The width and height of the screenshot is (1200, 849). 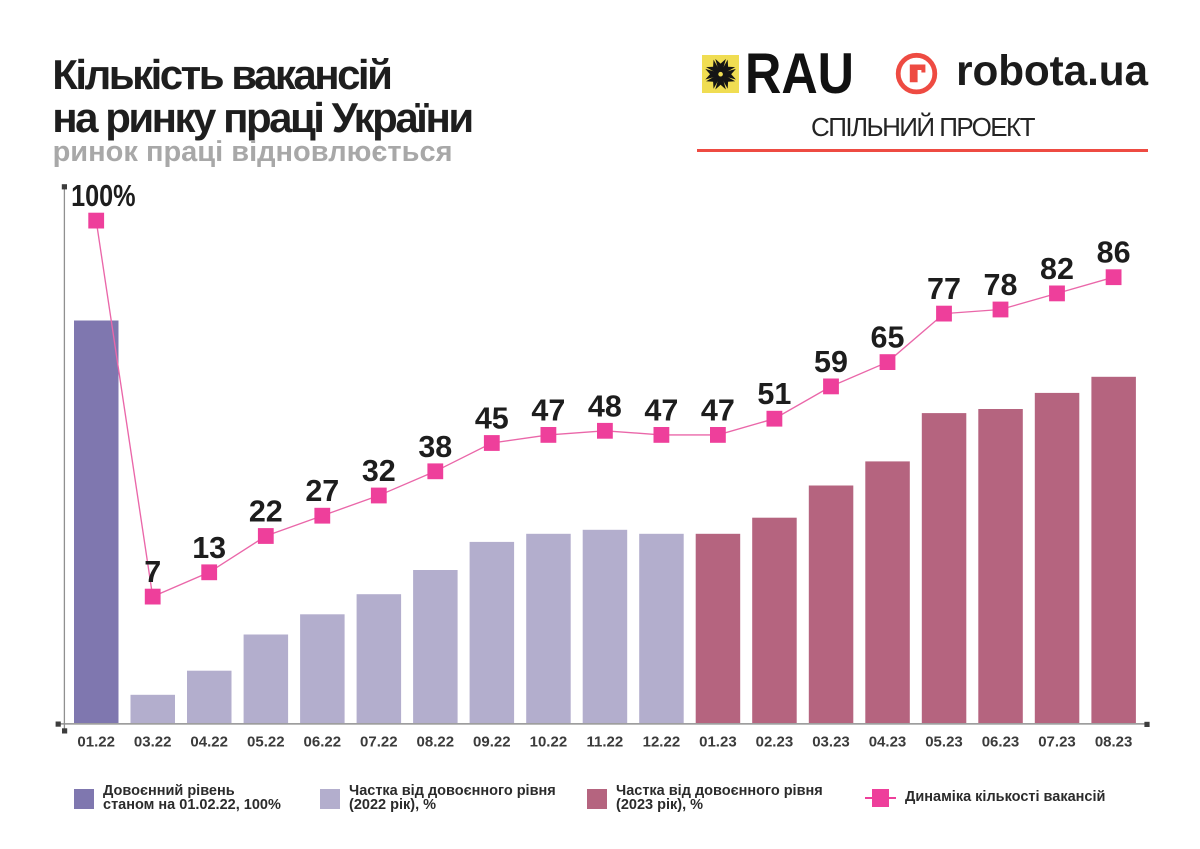 I want to click on svg-text: 10.22, so click(x=549, y=742).